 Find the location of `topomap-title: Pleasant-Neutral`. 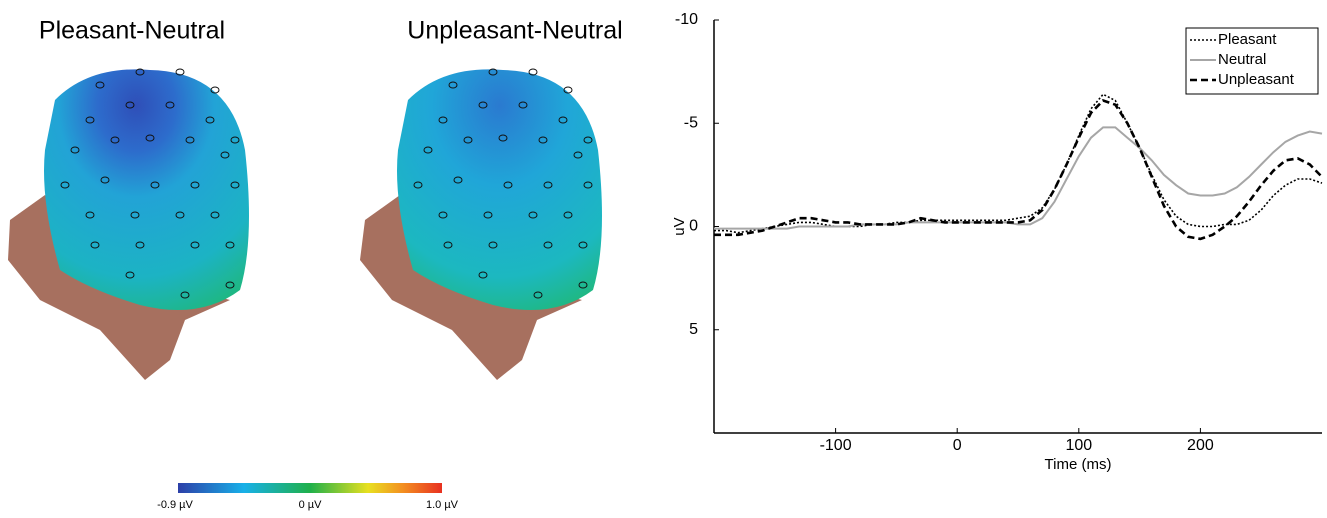

topomap-title: Pleasant-Neutral is located at coordinates (132, 31).